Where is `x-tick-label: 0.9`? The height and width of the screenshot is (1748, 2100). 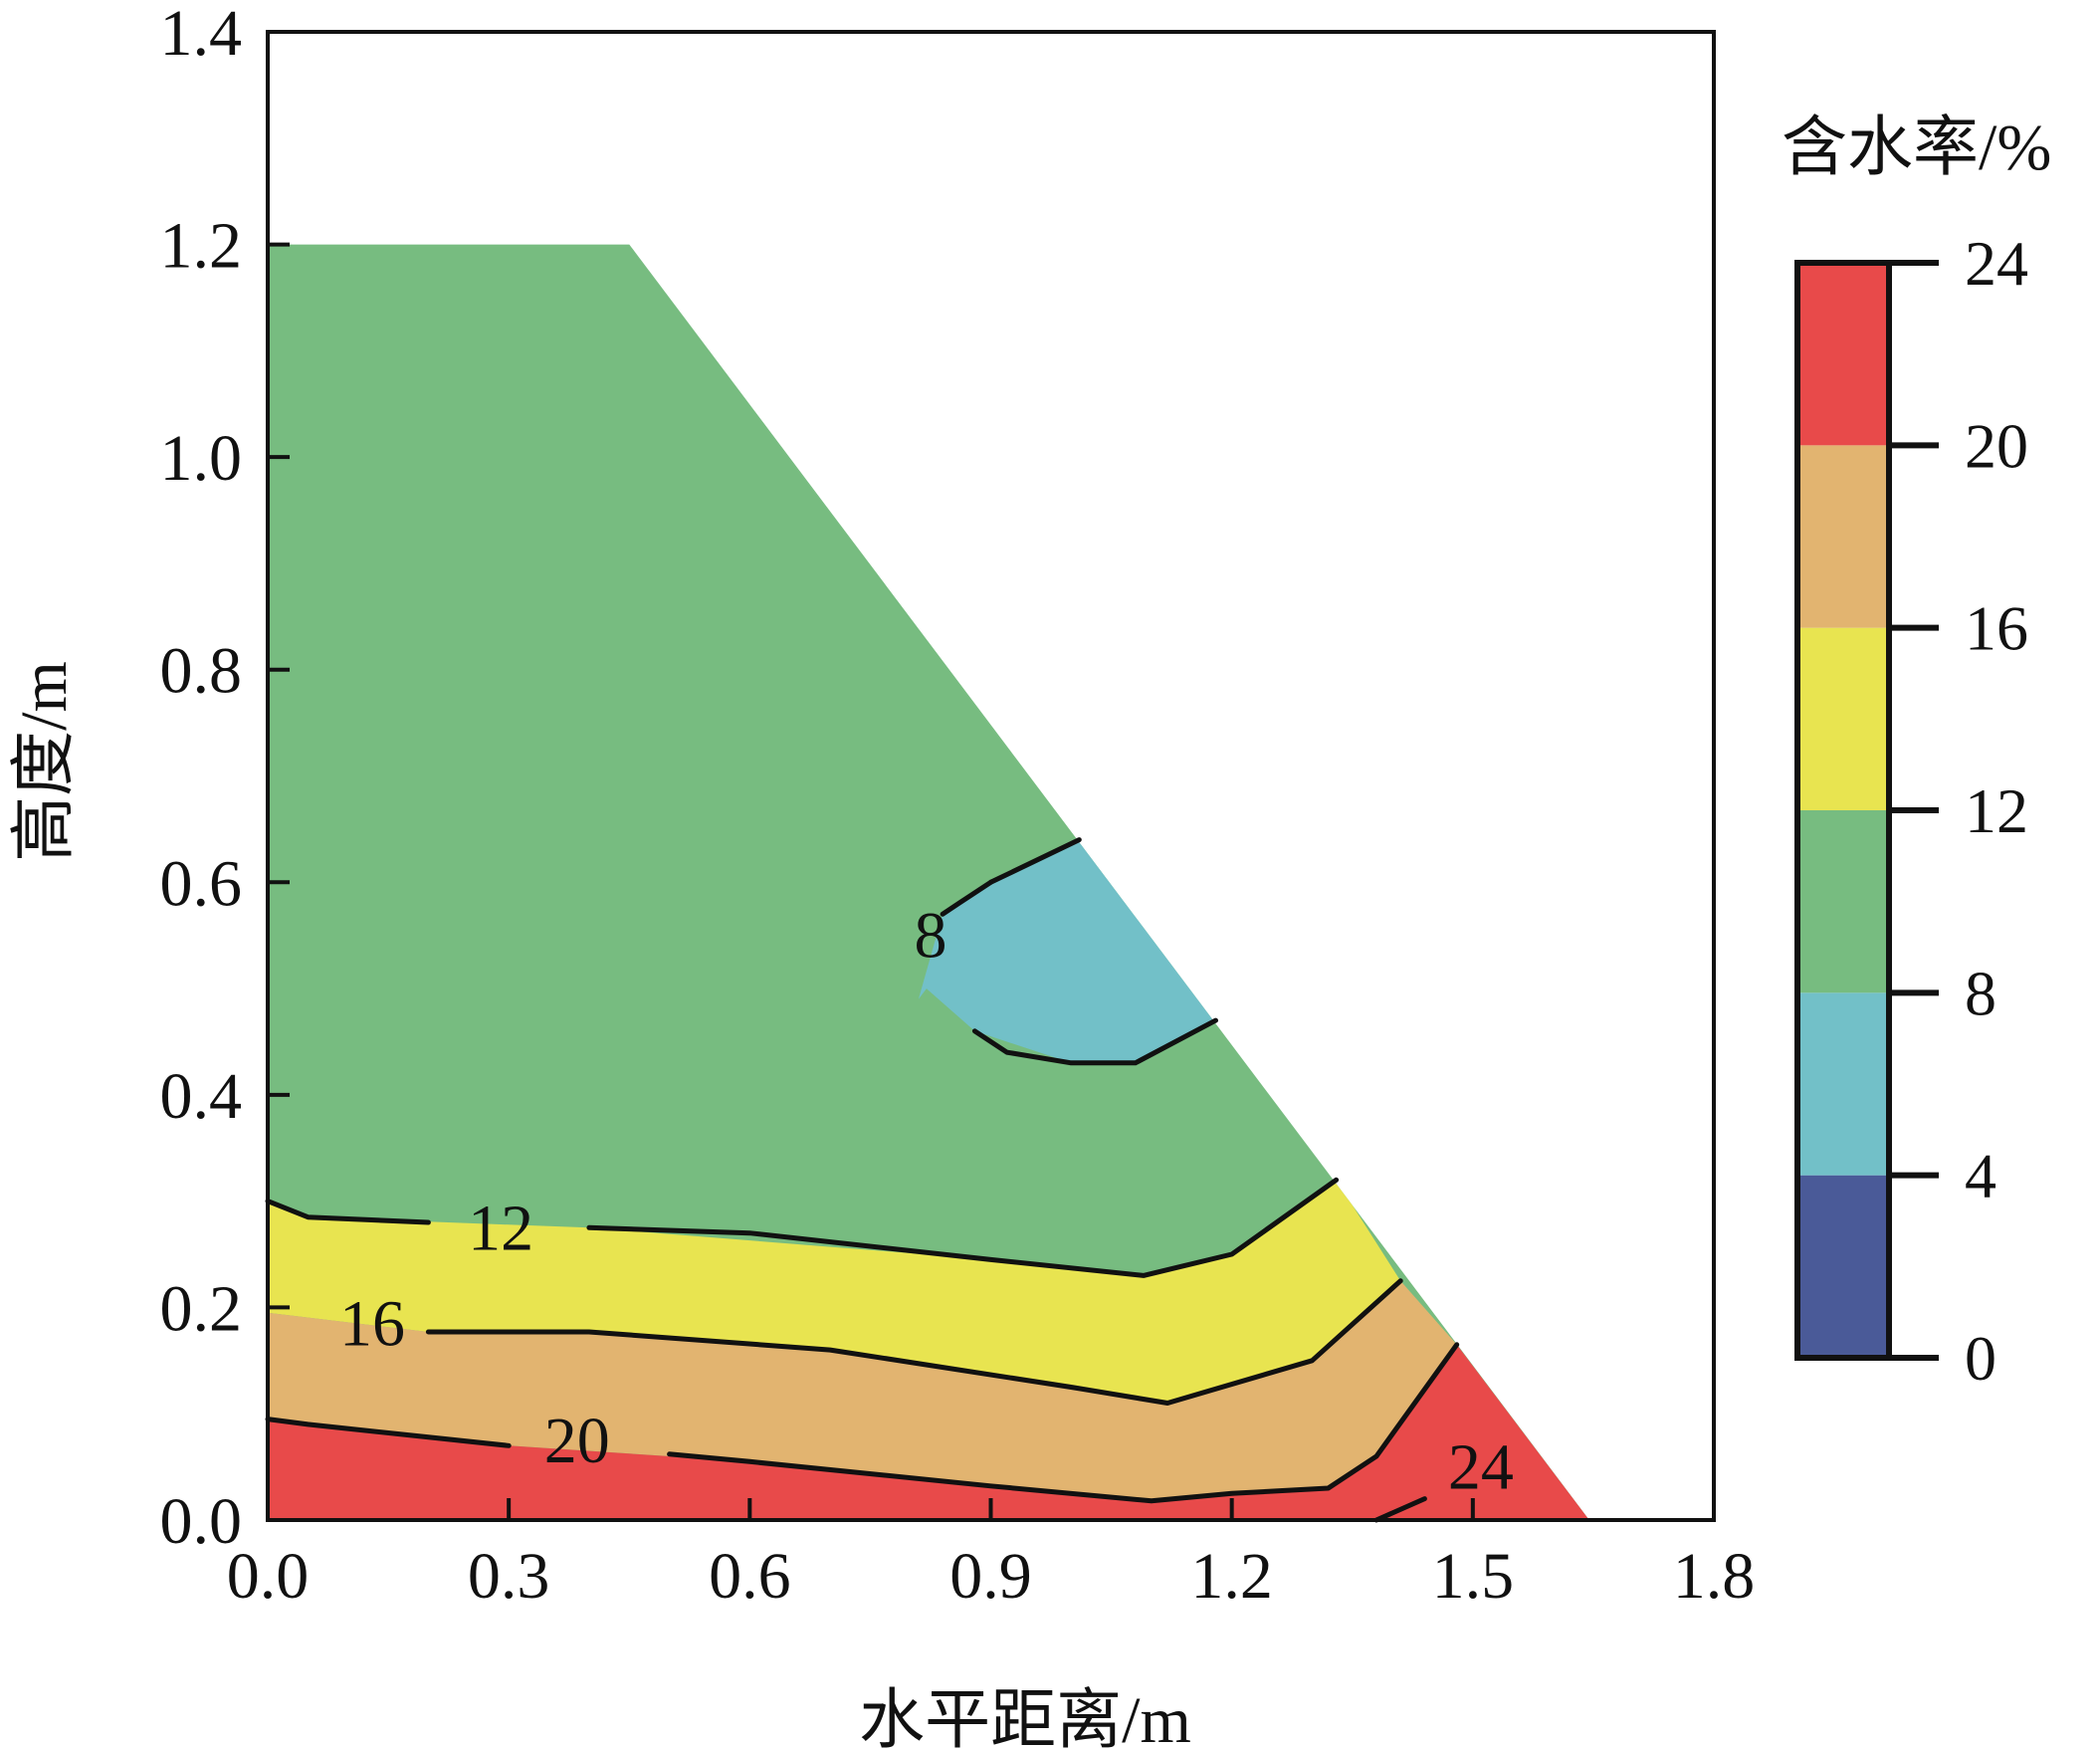
x-tick-label: 0.9 is located at coordinates (990, 1576).